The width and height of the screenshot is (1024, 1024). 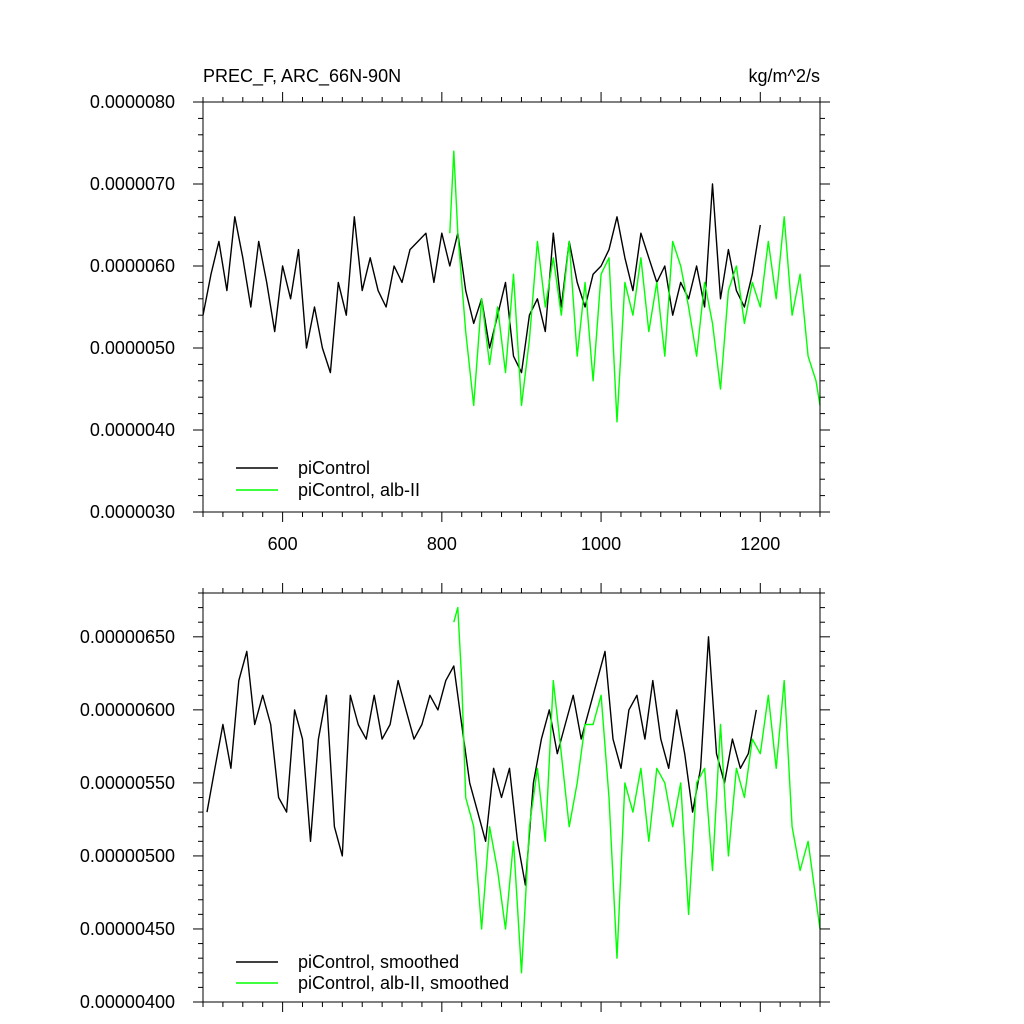 What do you see at coordinates (302, 76) in the screenshot?
I see `chart-title: PREC_F, ARC_66N-90N` at bounding box center [302, 76].